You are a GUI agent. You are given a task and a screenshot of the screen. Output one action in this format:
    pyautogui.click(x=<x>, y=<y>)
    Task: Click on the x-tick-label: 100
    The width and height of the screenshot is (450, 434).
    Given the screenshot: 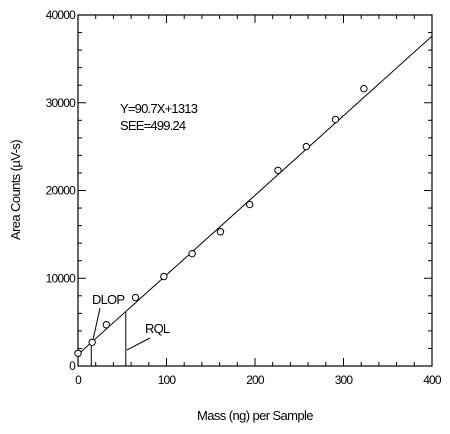 What is the action you would take?
    pyautogui.click(x=167, y=380)
    